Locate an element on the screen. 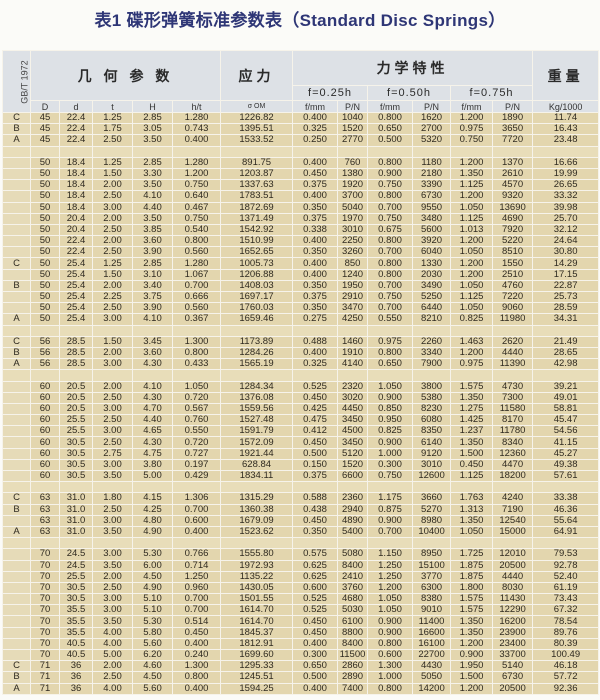 The height and width of the screenshot is (700, 600). table-cell: 1.950 is located at coordinates (472, 666).